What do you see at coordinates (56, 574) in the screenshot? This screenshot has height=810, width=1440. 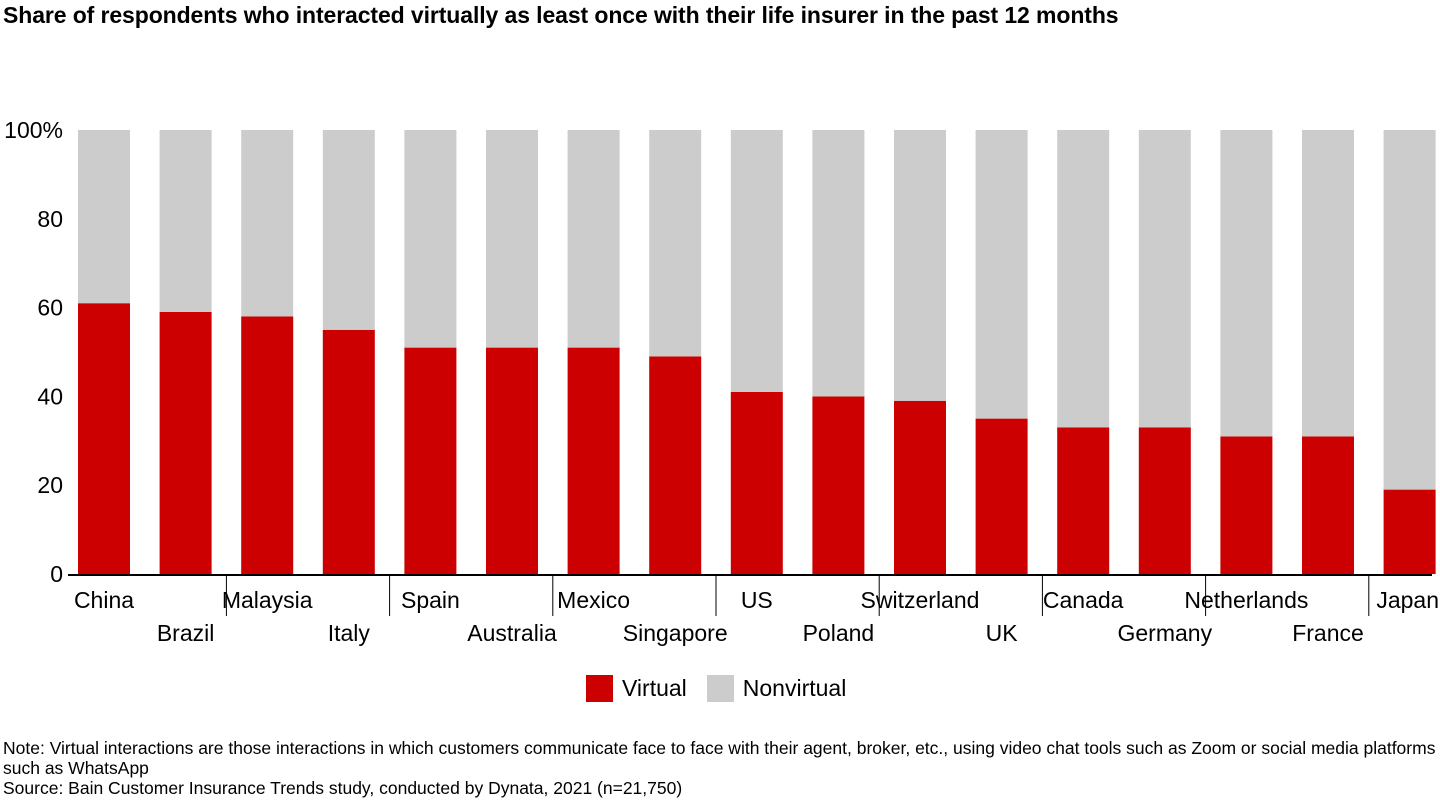 I see `y-tick-label: 0` at bounding box center [56, 574].